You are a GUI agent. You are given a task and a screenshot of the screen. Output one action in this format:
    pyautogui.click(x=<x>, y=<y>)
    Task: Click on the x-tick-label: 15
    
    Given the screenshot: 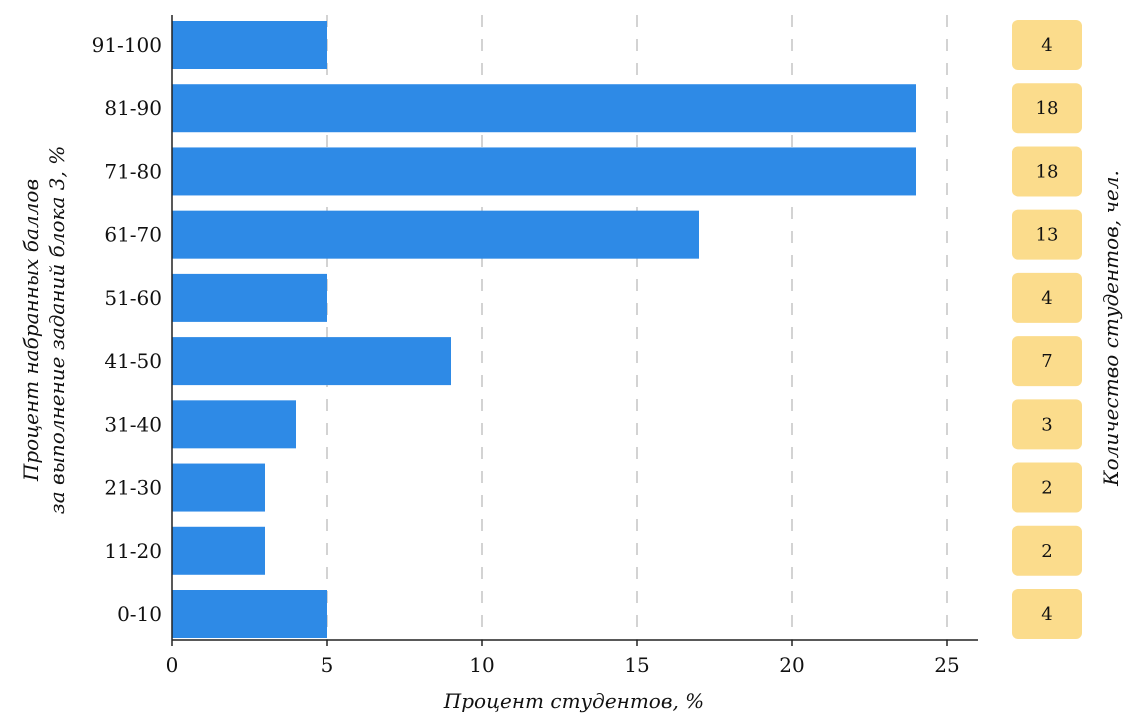 What is the action you would take?
    pyautogui.click(x=636, y=665)
    